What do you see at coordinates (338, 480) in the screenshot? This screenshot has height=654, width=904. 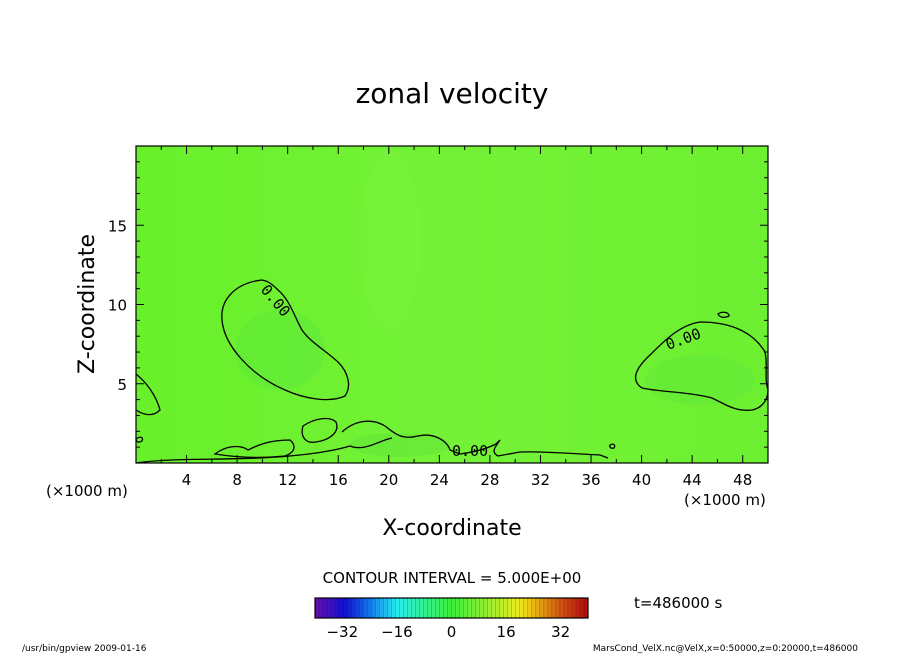 I see `x-tick-label: 16` at bounding box center [338, 480].